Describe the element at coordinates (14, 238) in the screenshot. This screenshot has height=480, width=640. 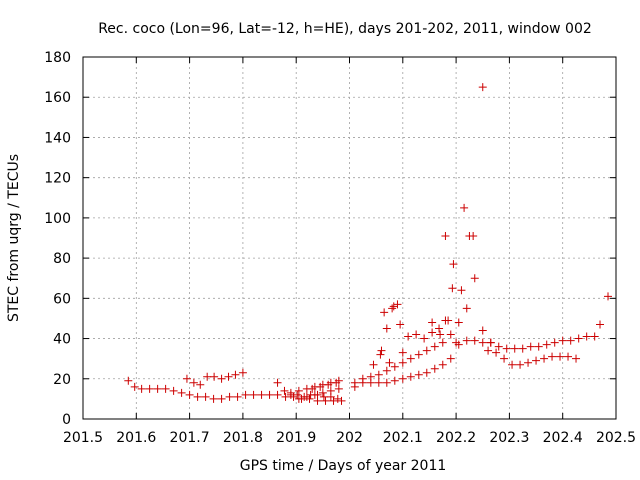
I see `y-axis-label: STEC from uqrg / TECUs` at that location.